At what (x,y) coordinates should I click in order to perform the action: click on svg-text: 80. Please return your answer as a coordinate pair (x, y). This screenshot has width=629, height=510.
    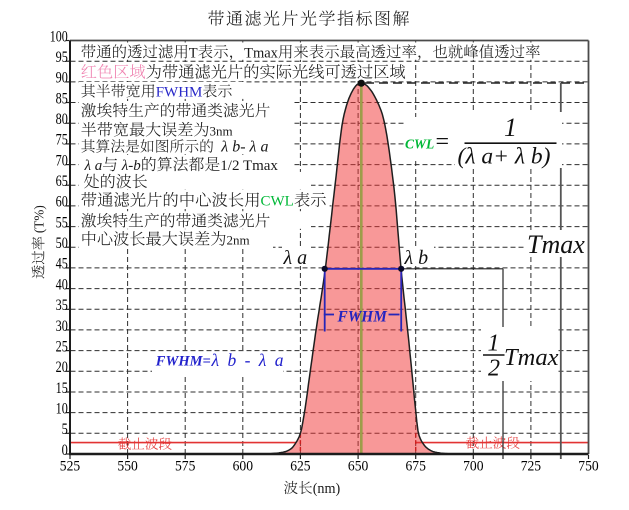
    Looking at the image, I should click on (62, 119).